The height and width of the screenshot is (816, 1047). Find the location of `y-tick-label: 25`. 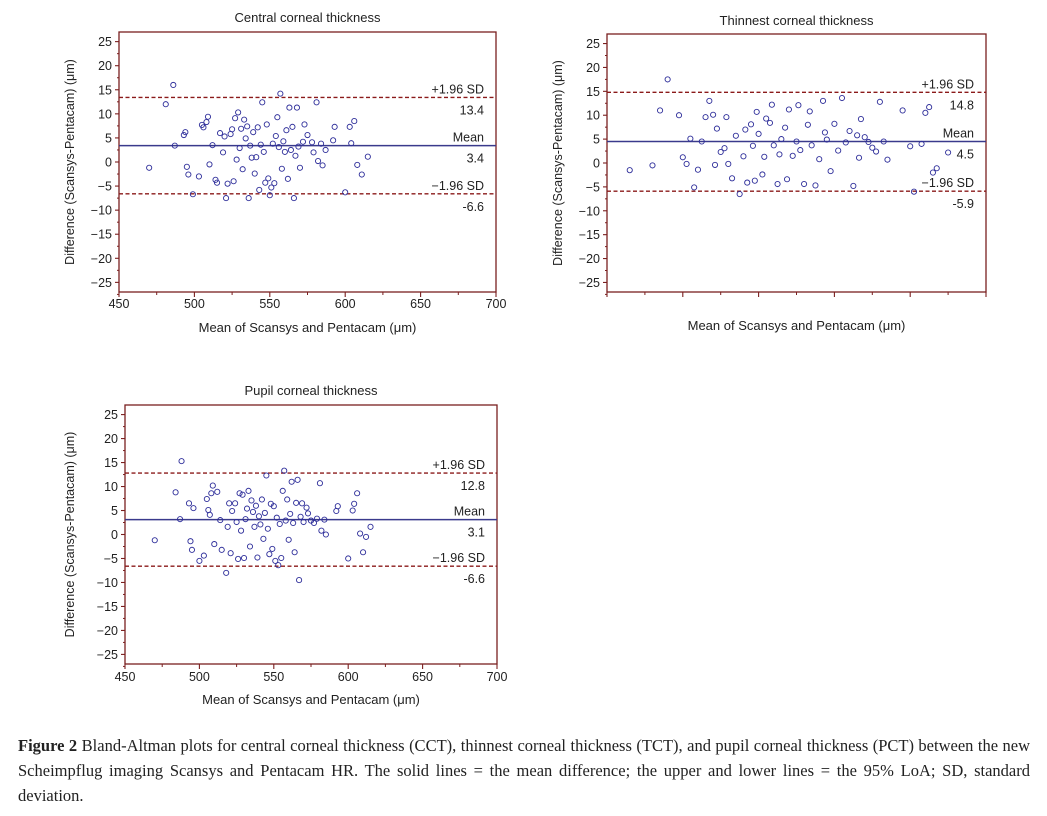

y-tick-label: 25 is located at coordinates (593, 44).